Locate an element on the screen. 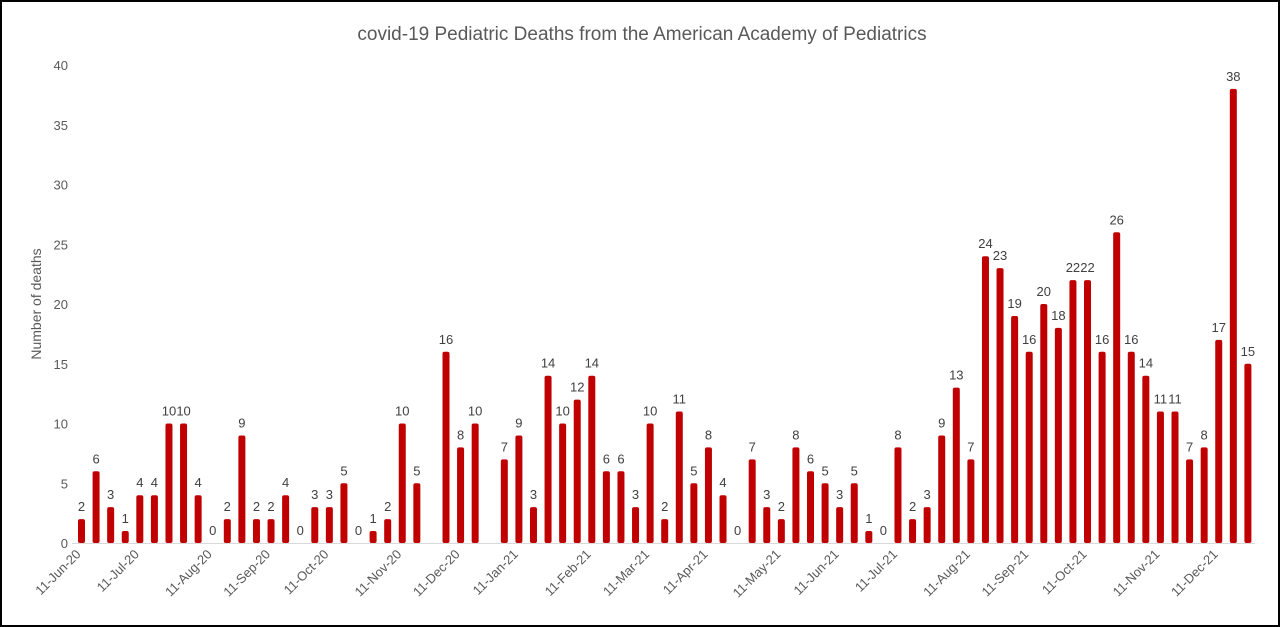  x-tick-label: 11-Jul-20 is located at coordinates (118, 571).